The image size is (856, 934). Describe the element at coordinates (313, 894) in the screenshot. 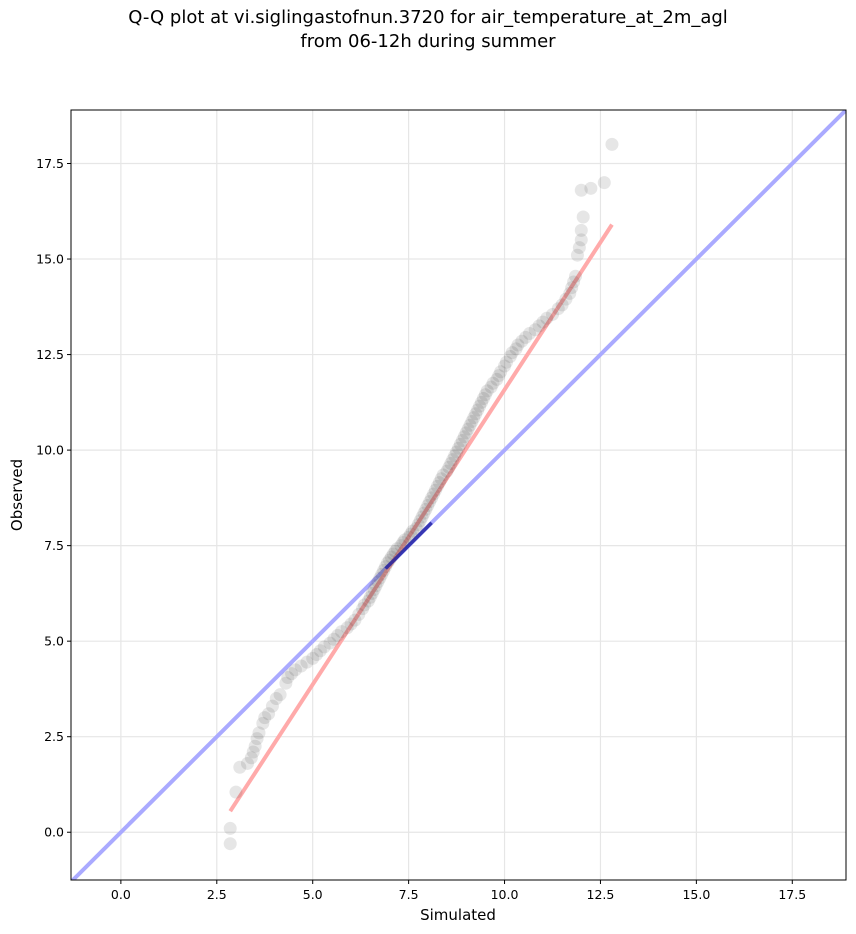

I see `x-tick-label: 5.0` at that location.